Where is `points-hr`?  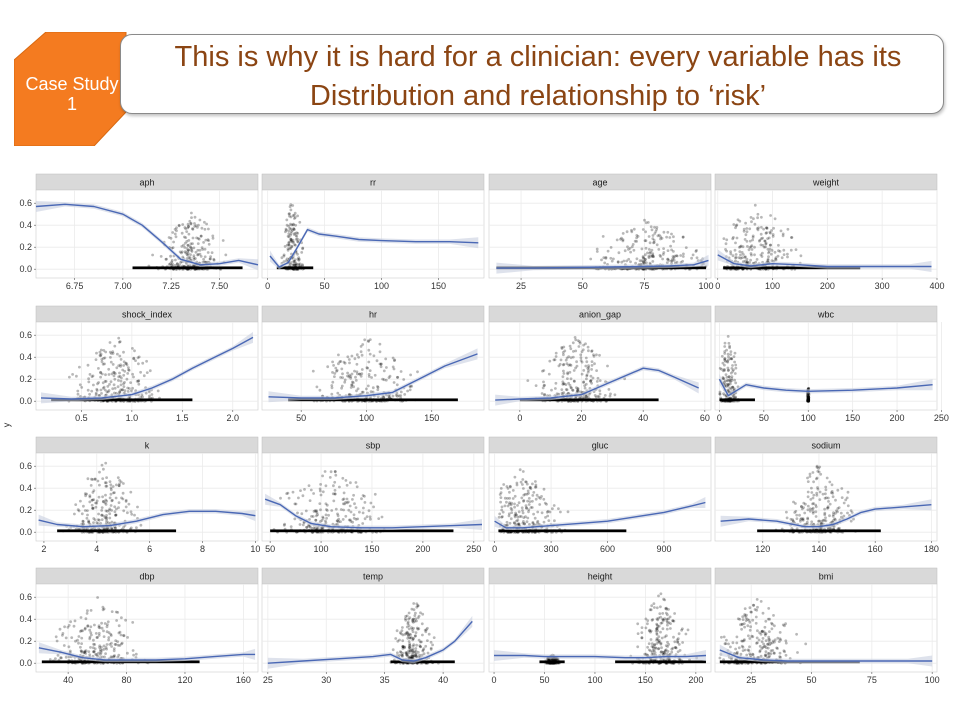
points-hr is located at coordinates (373, 370).